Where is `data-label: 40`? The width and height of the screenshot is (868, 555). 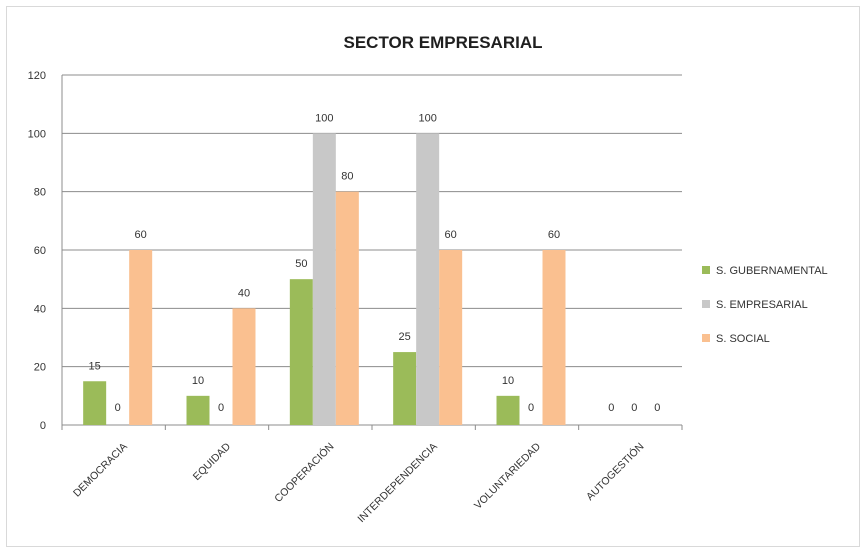
data-label: 40 is located at coordinates (244, 293).